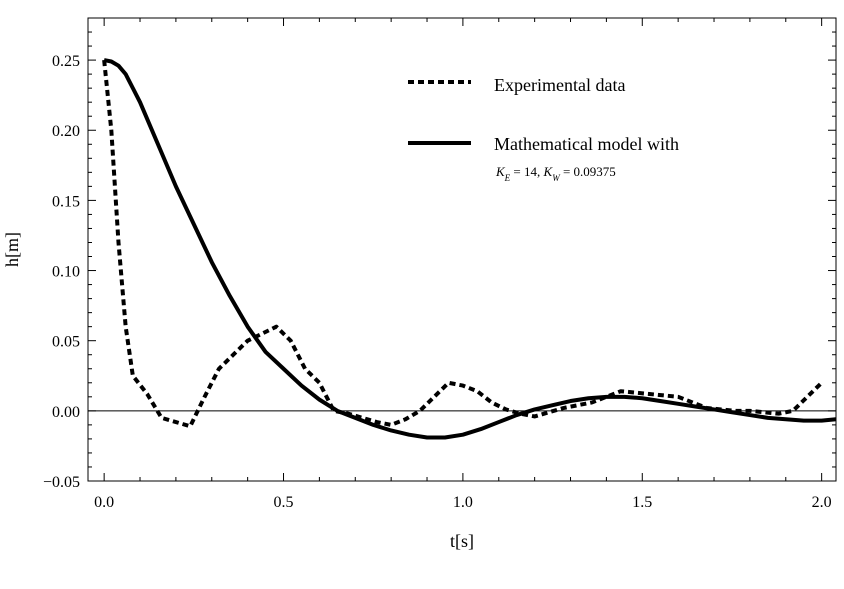 The height and width of the screenshot is (589, 844). I want to click on x-axis-label: t[s], so click(462, 541).